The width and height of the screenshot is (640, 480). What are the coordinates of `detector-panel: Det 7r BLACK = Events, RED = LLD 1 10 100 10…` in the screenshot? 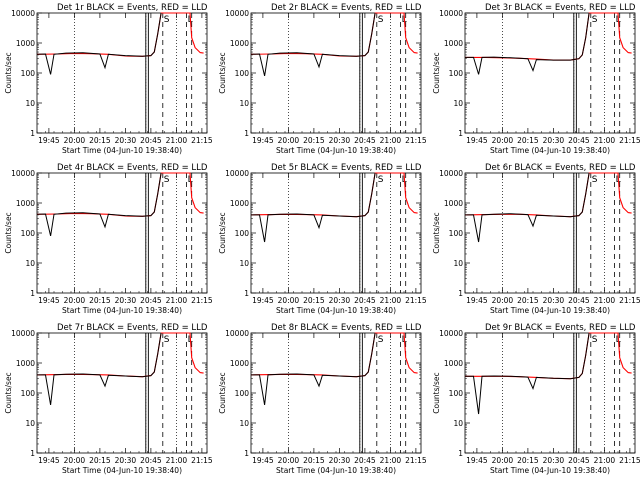 It's located at (108, 399).